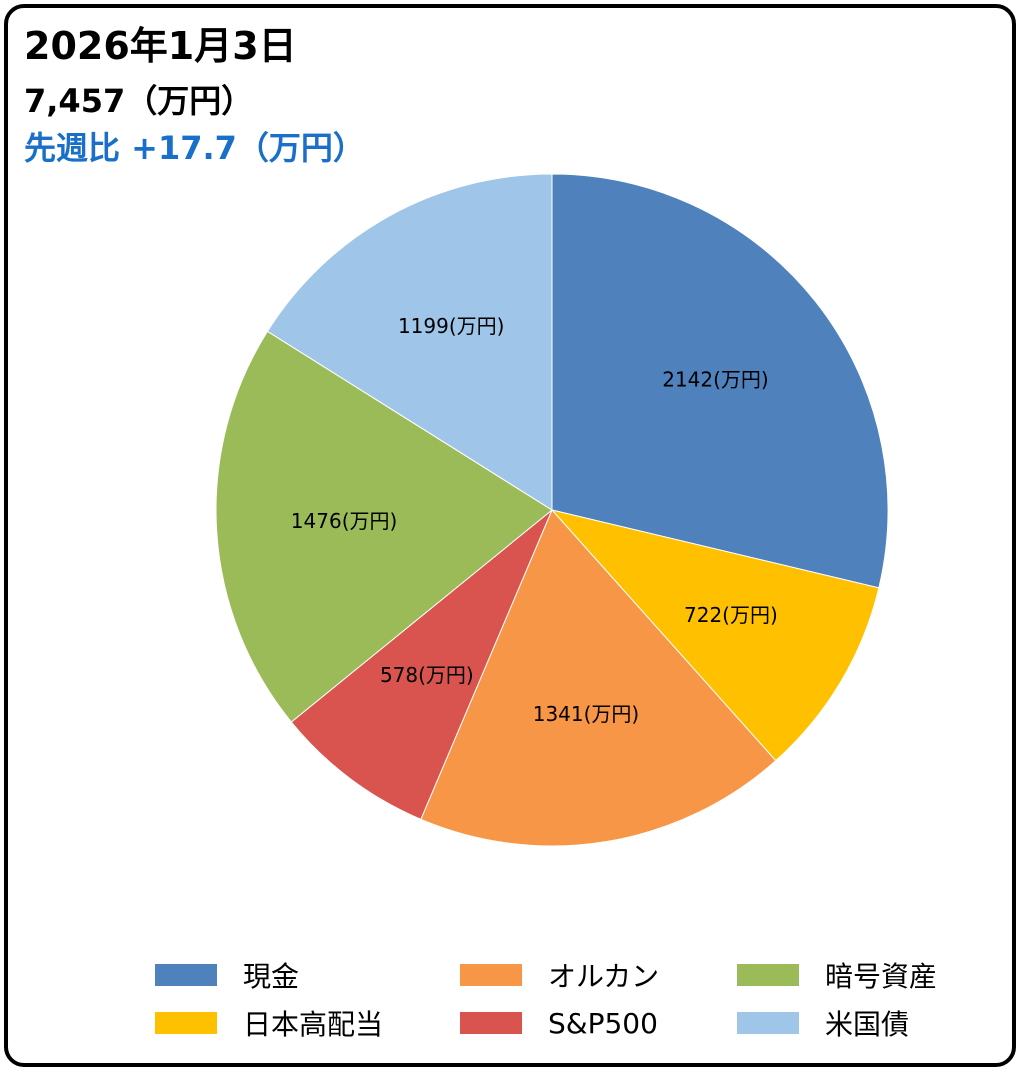 This screenshot has width=1025, height=1076. Describe the element at coordinates (344, 521) in the screenshot. I see `data-label-crypto: 1476(万円)` at that location.